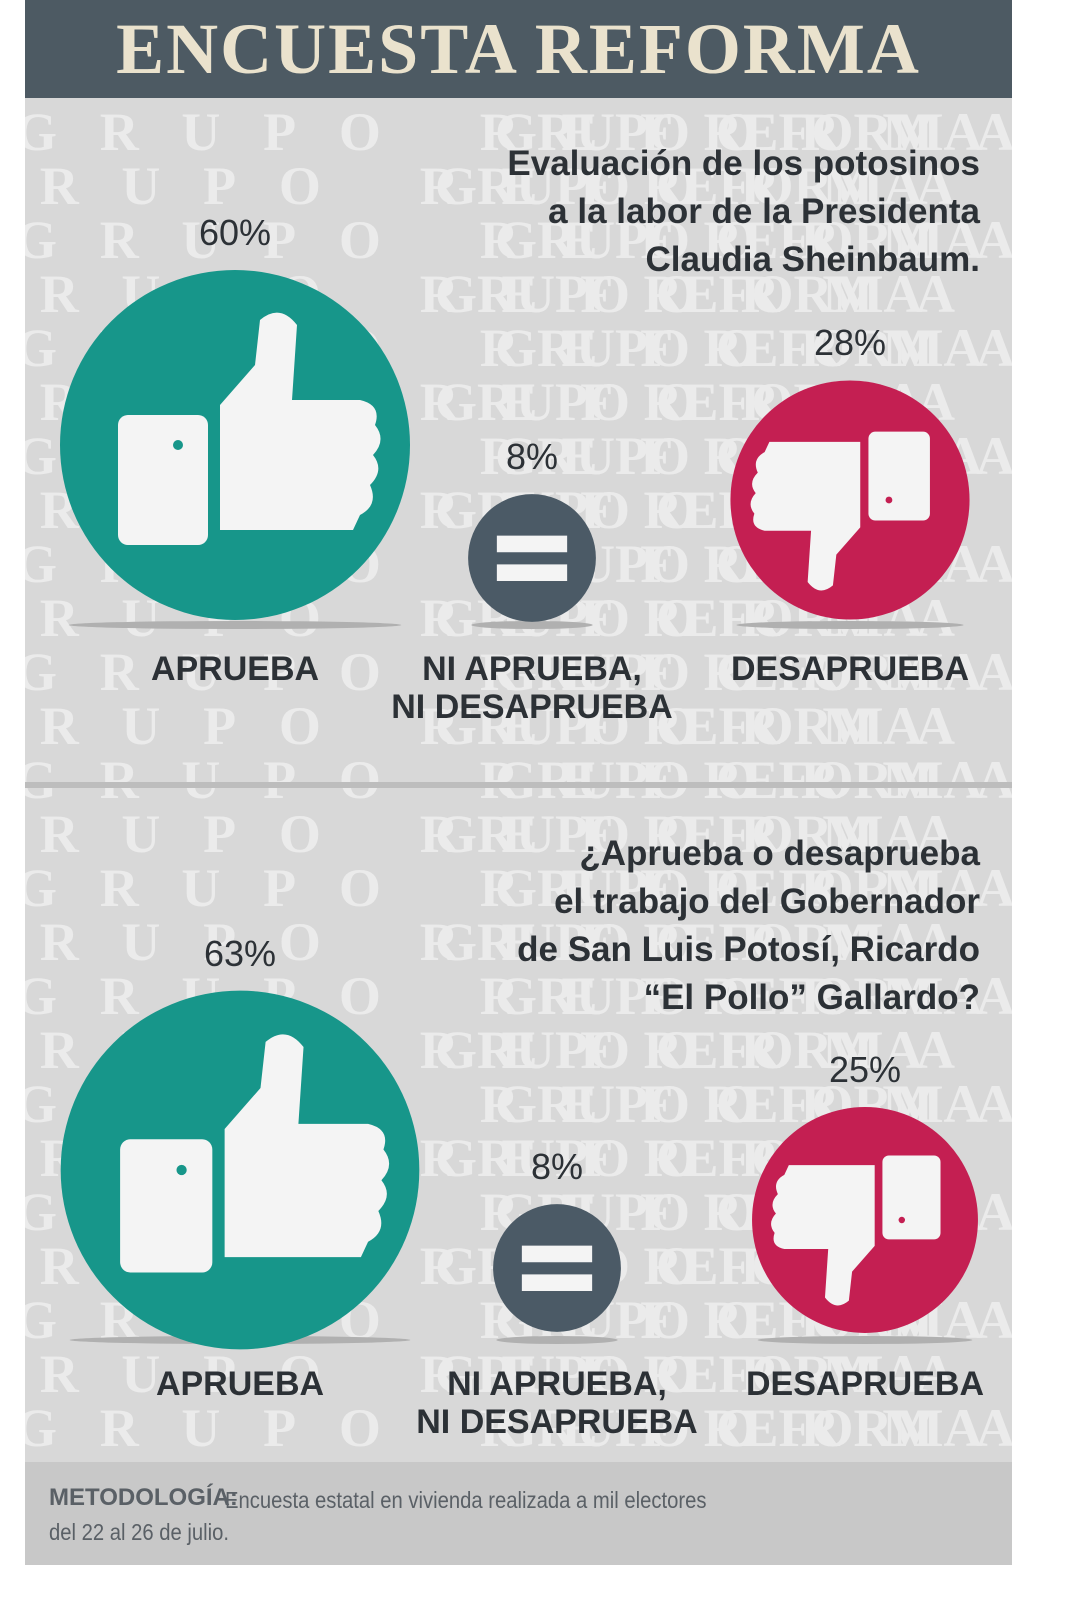  What do you see at coordinates (518, 49) in the screenshot?
I see `header-title: ENCUESTA REFORMA` at bounding box center [518, 49].